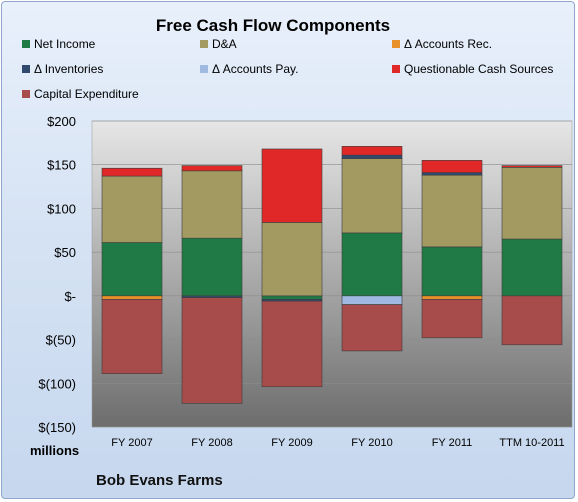 This screenshot has height=502, width=578. Describe the element at coordinates (448, 44) in the screenshot. I see `legend-label: Δ Accounts Rec.` at that location.